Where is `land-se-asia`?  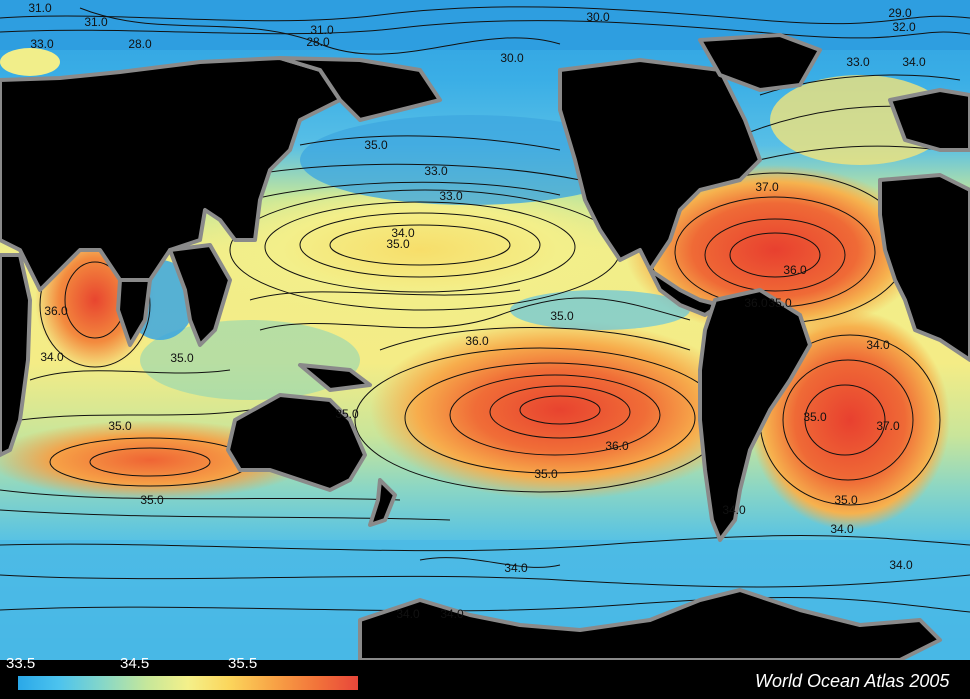
land-se-asia is located at coordinates (200, 295).